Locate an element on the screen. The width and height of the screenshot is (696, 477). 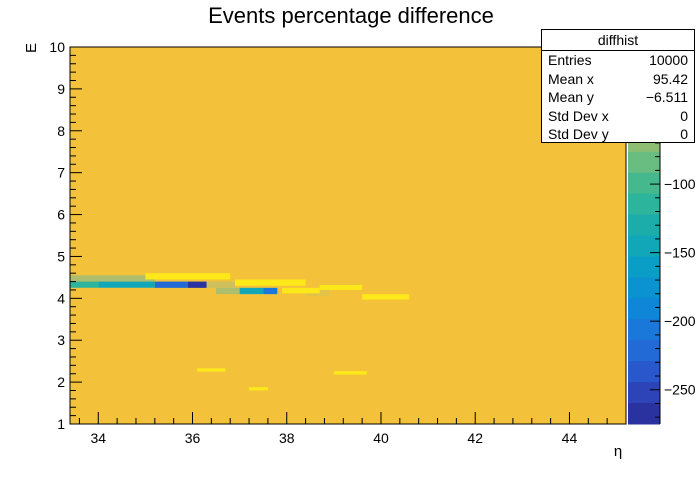
stats-row: Mean x 95.42 is located at coordinates (618, 79).